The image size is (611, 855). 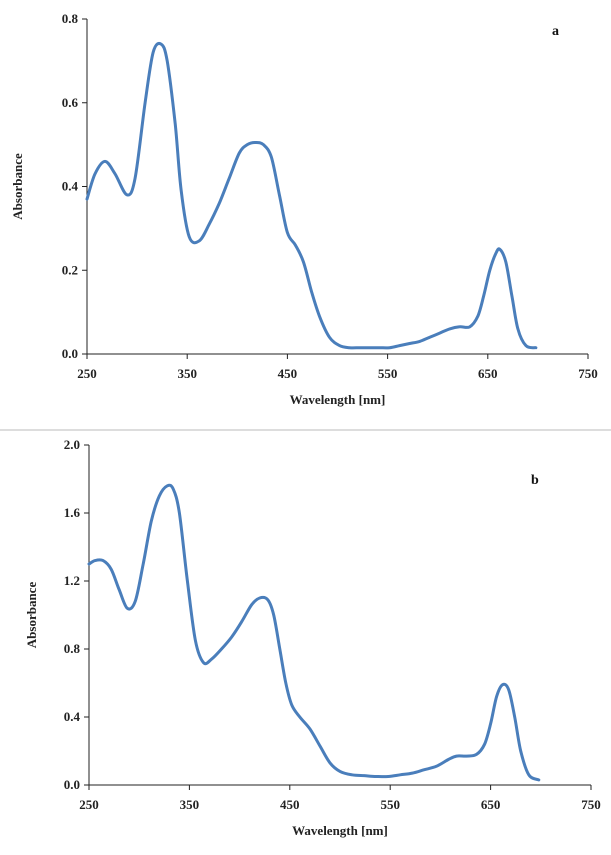 I want to click on x-axis-title-a: Wavelength [nm], so click(x=338, y=399).